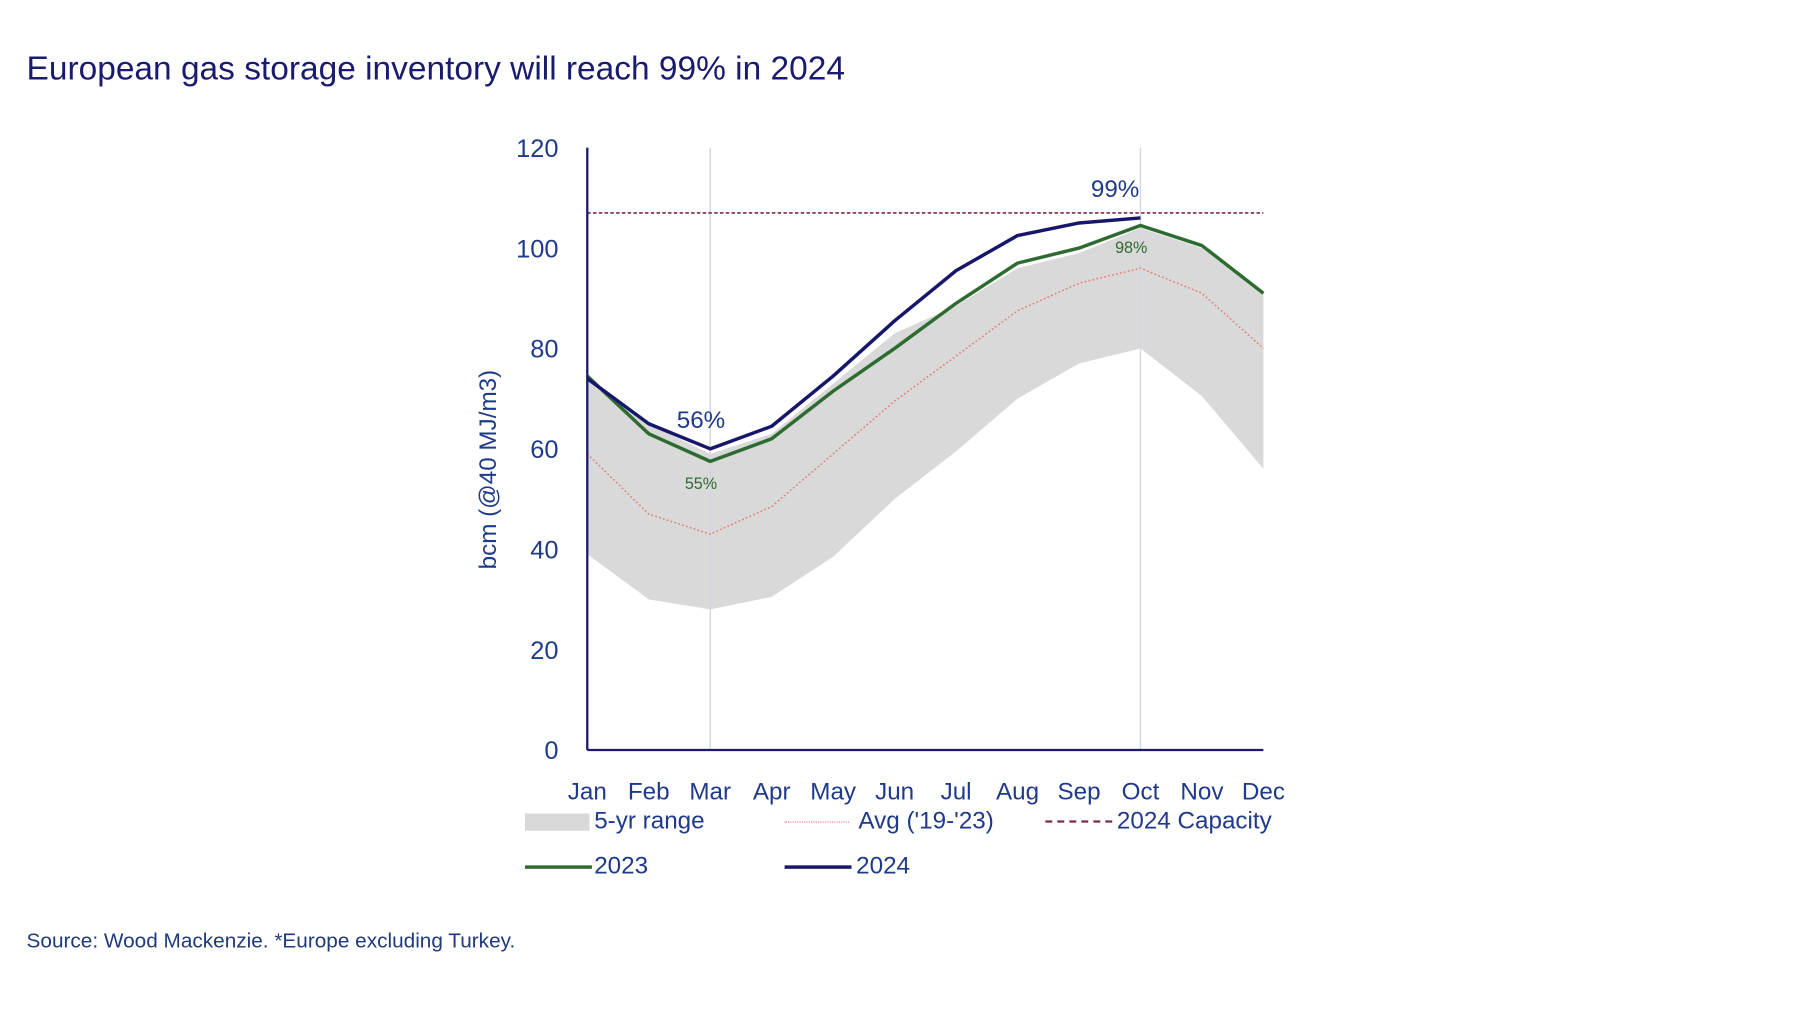 The image size is (1800, 1012). What do you see at coordinates (817, 821) in the screenshot?
I see `legend-swatch-dotted` at bounding box center [817, 821].